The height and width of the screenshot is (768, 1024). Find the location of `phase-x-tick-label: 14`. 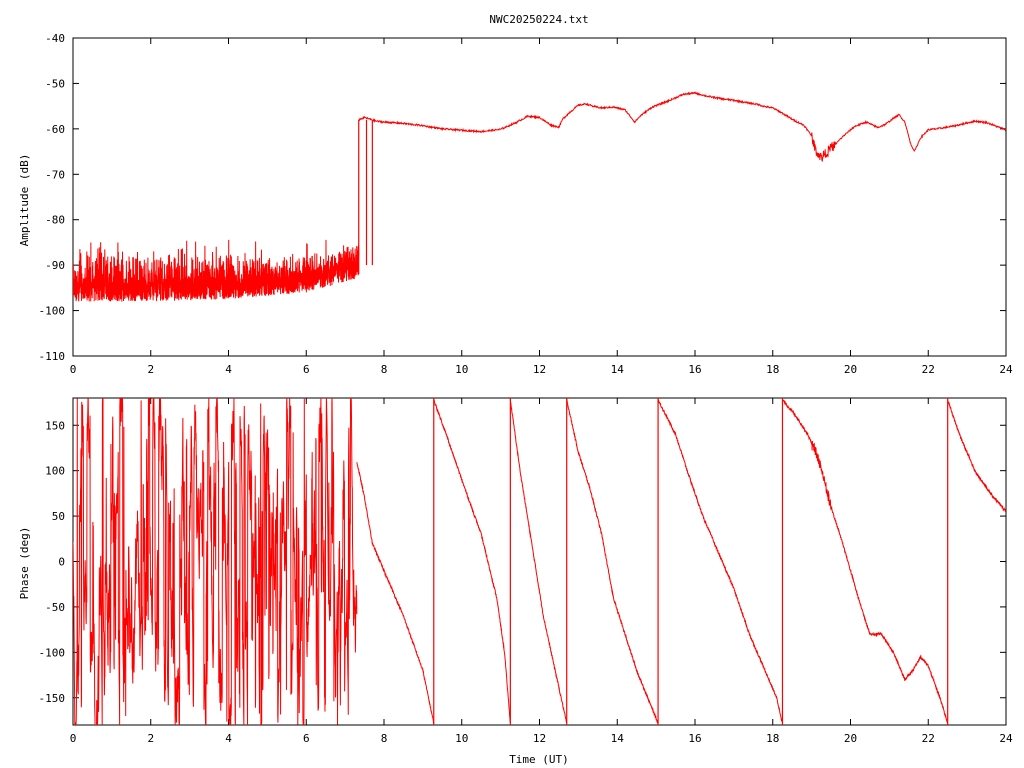

phase-x-tick-label: 14 is located at coordinates (618, 738).